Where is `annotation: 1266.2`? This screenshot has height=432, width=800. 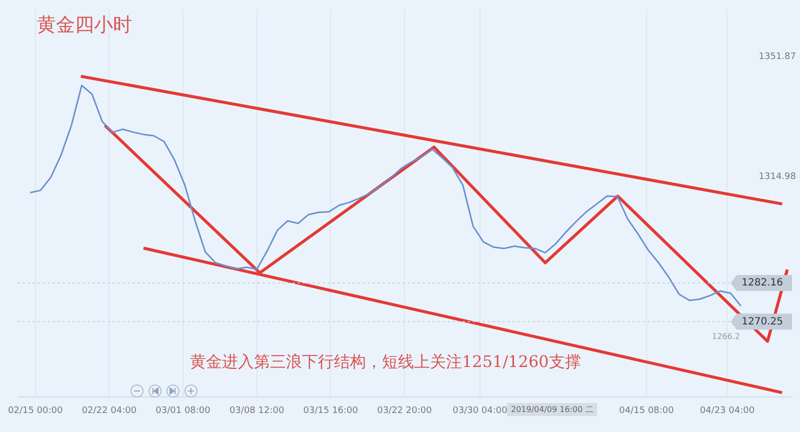
annotation: 1266.2 is located at coordinates (726, 336).